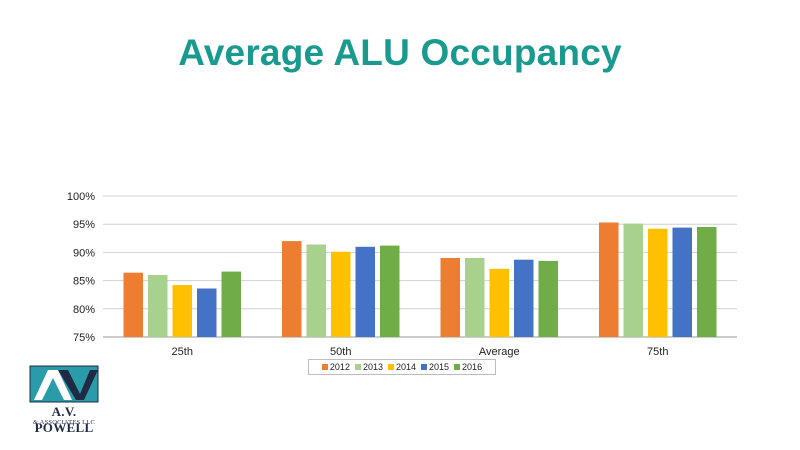 This screenshot has width=800, height=450. Describe the element at coordinates (207, 312) in the screenshot. I see `bar-2015-25th` at that location.